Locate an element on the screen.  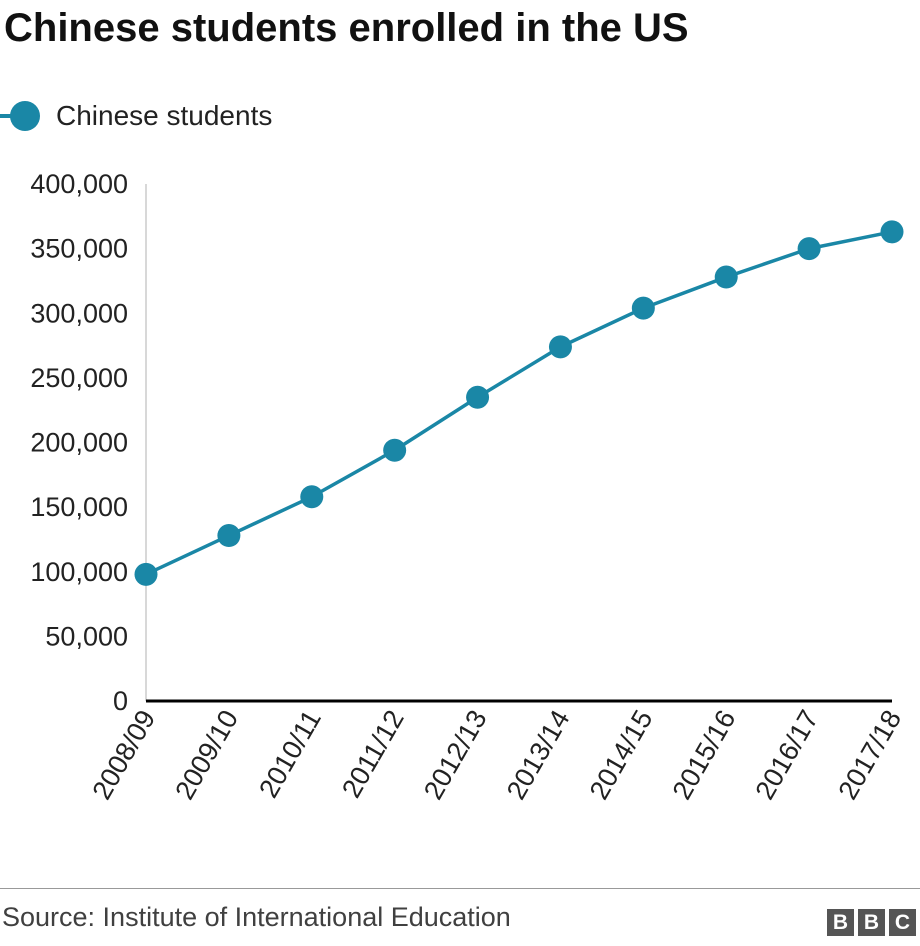
legend-dot is located at coordinates (25, 116).